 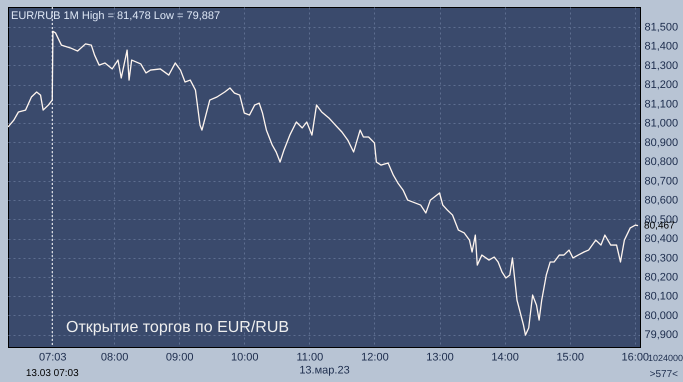 What do you see at coordinates (661, 239) in the screenshot?
I see `y-tick-label: 80,400` at bounding box center [661, 239].